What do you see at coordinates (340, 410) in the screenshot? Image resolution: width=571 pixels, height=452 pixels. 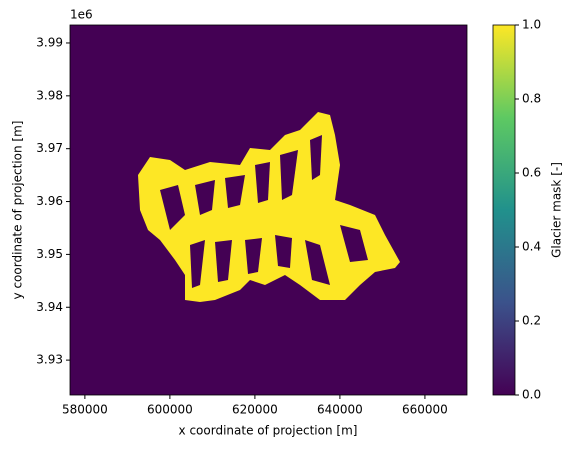 I see `x-tick-label: 640000` at bounding box center [340, 410].